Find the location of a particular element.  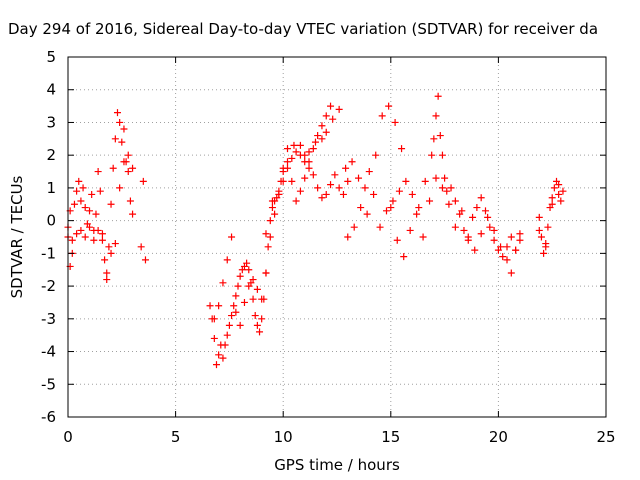

x-tick-label: 20 is located at coordinates (498, 437).